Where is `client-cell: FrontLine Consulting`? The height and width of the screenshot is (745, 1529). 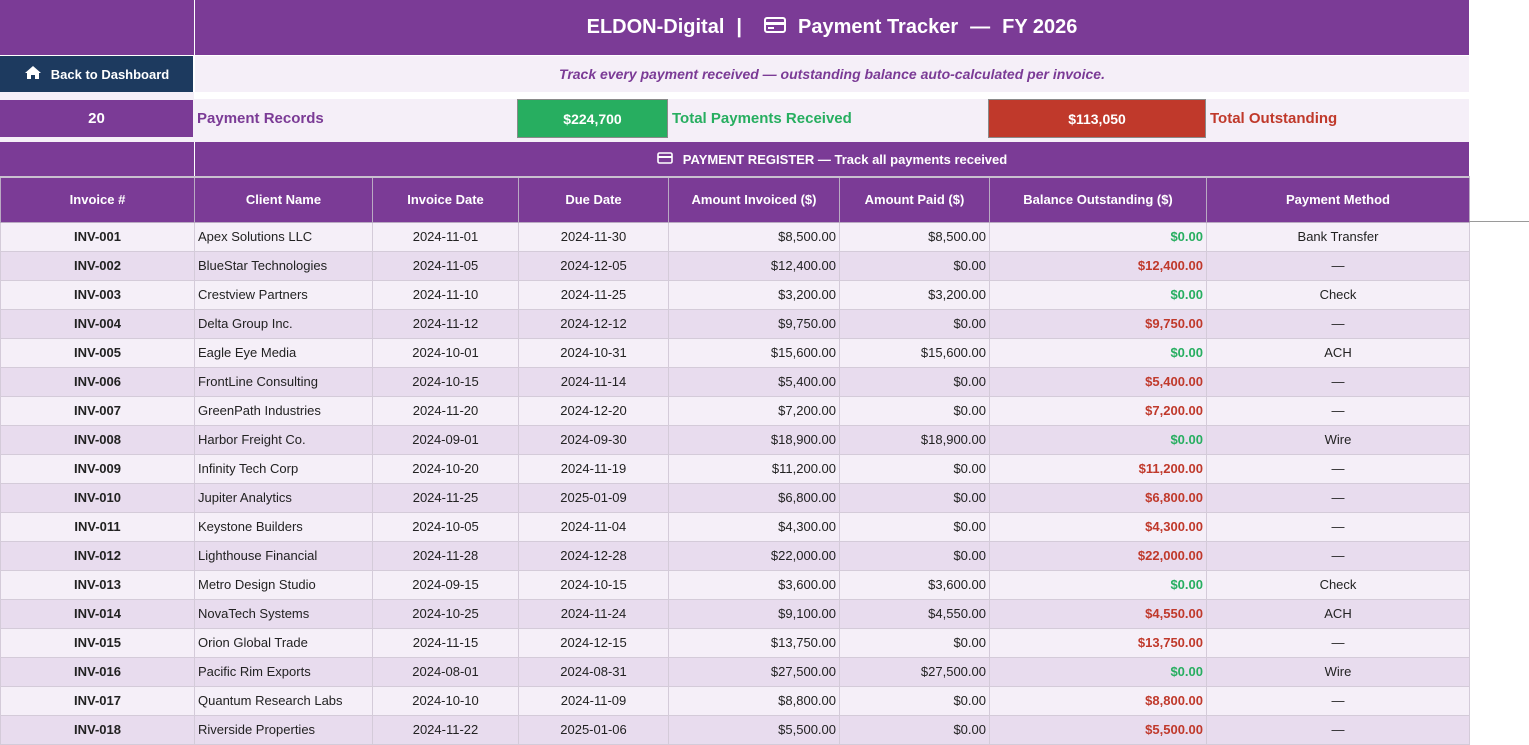
client-cell: FrontLine Consulting is located at coordinates (283, 381).